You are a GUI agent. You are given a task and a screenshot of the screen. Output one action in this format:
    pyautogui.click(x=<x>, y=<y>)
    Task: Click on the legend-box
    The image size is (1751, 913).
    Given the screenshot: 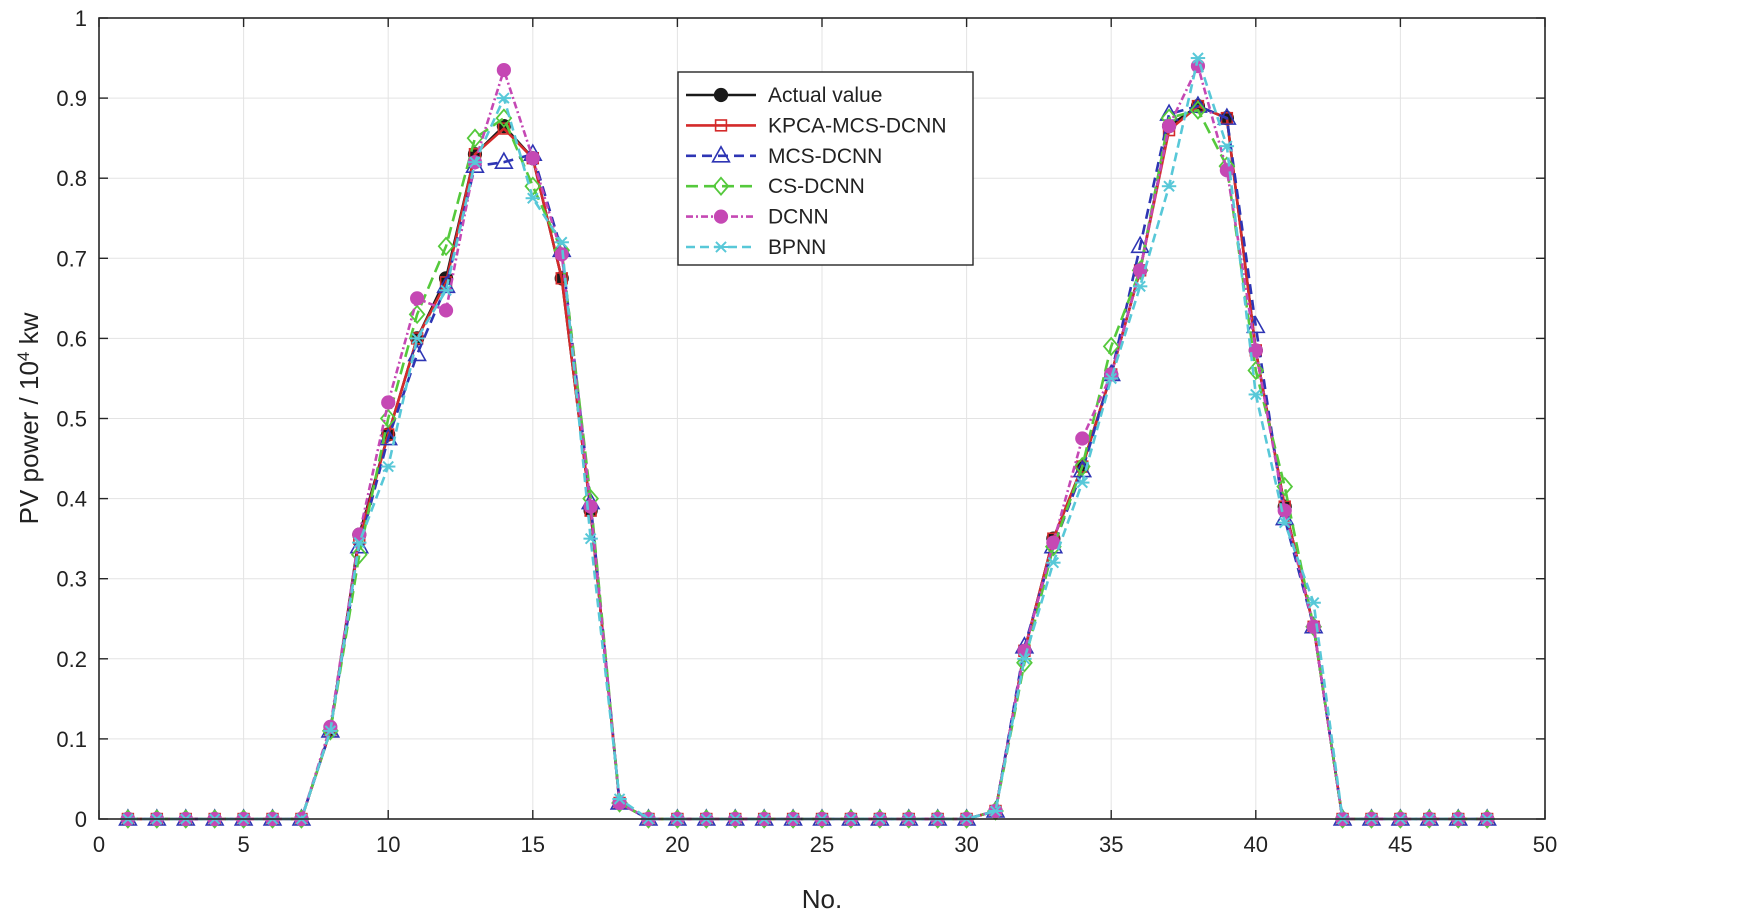 What is the action you would take?
    pyautogui.click(x=825, y=168)
    